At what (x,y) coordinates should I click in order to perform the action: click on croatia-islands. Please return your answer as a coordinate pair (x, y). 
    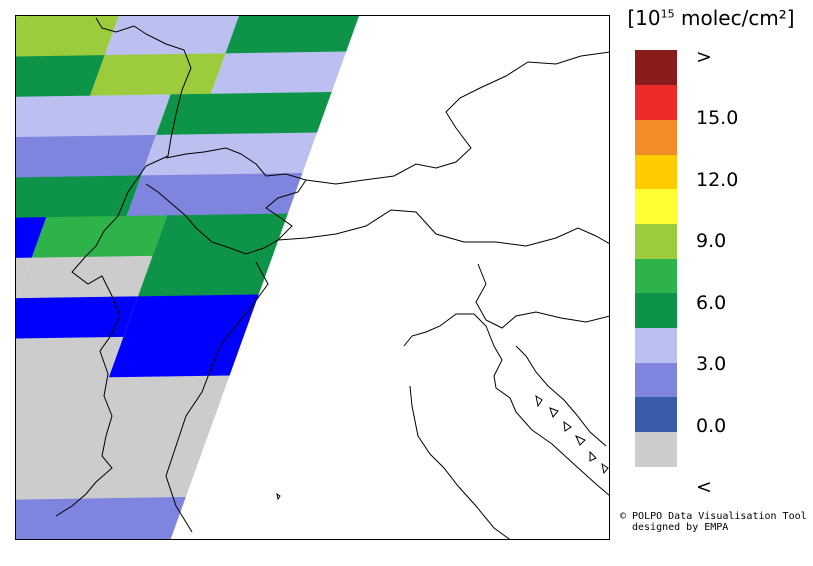
    Looking at the image, I should click on (572, 434).